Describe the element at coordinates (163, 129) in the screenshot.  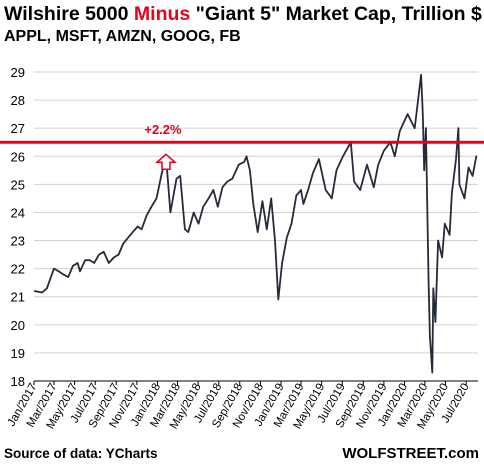
I see `annotation-label: +2.2%` at that location.